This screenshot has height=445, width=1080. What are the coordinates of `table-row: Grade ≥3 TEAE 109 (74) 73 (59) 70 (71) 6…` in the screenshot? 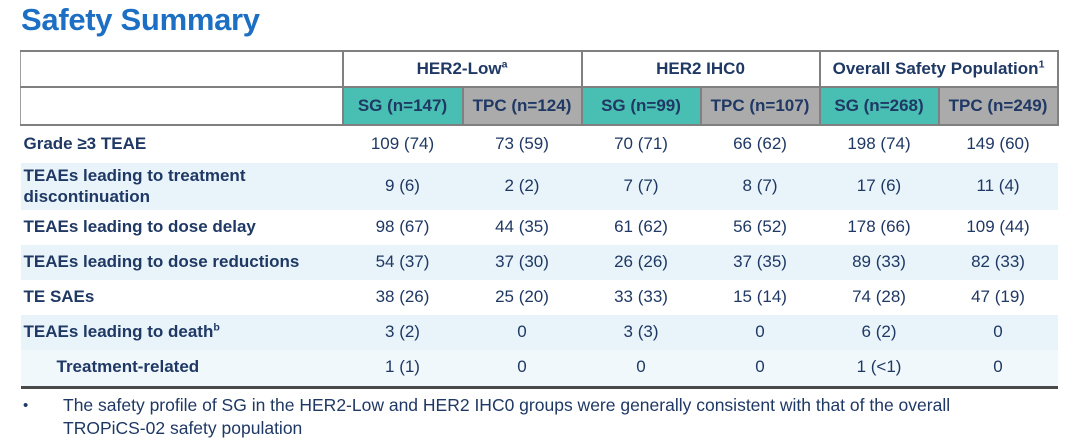 It's located at (539, 143).